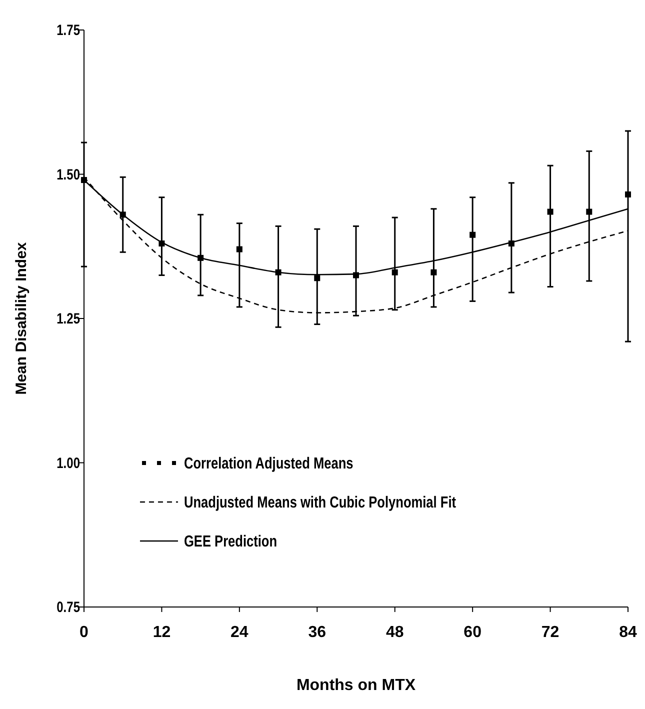 Image resolution: width=645 pixels, height=709 pixels. Describe the element at coordinates (68, 607) in the screenshot. I see `y-tick-label: 0.75` at that location.